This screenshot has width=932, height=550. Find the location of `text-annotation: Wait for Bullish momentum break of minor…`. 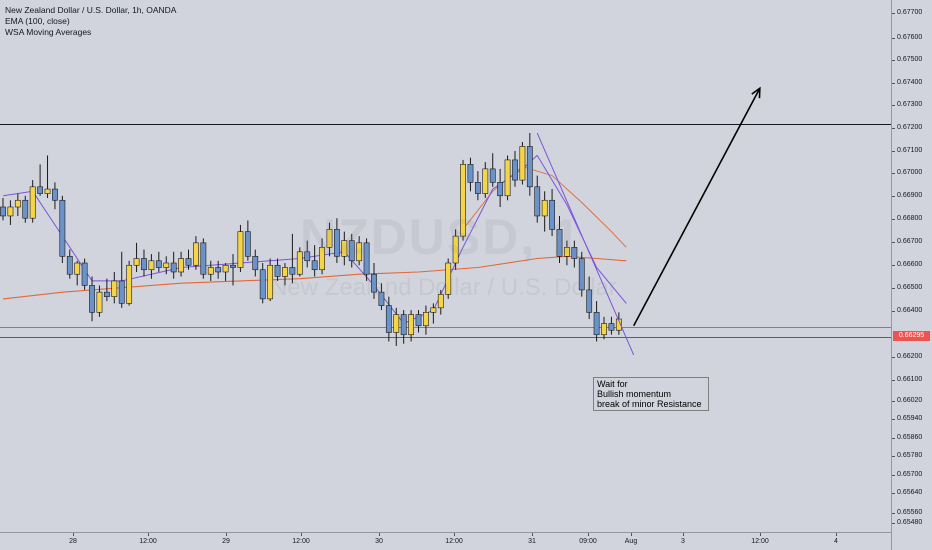

text-annotation: Wait for Bullish momentum break of minor… is located at coordinates (651, 394).